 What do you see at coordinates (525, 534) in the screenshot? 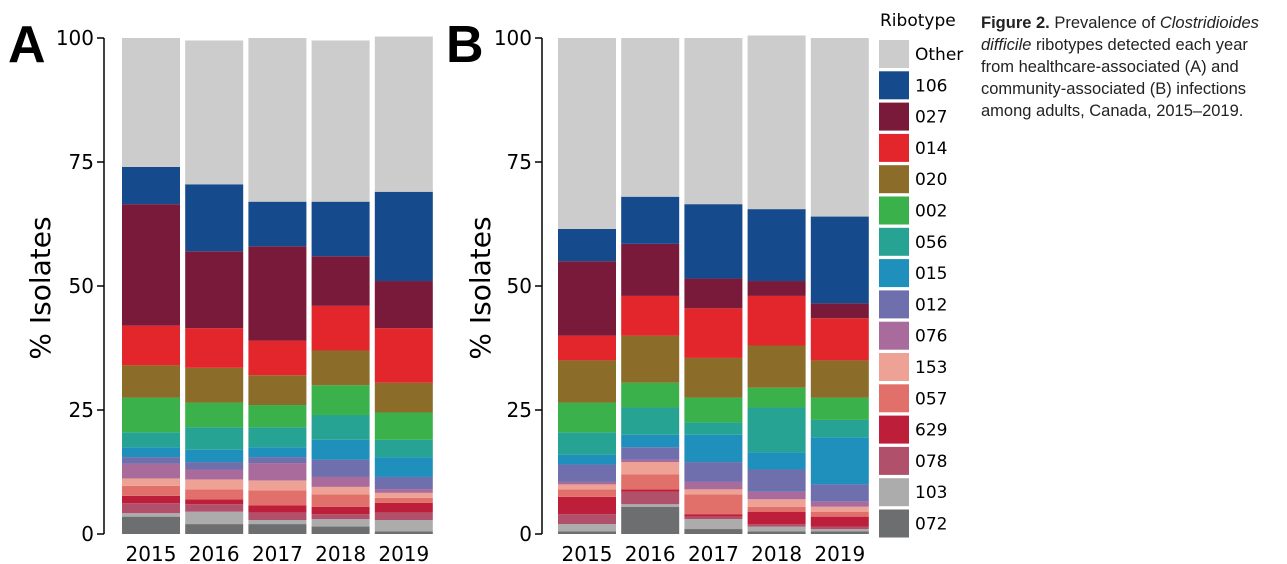
I see `panel-b-y-tick-label-0: 0` at bounding box center [525, 534].